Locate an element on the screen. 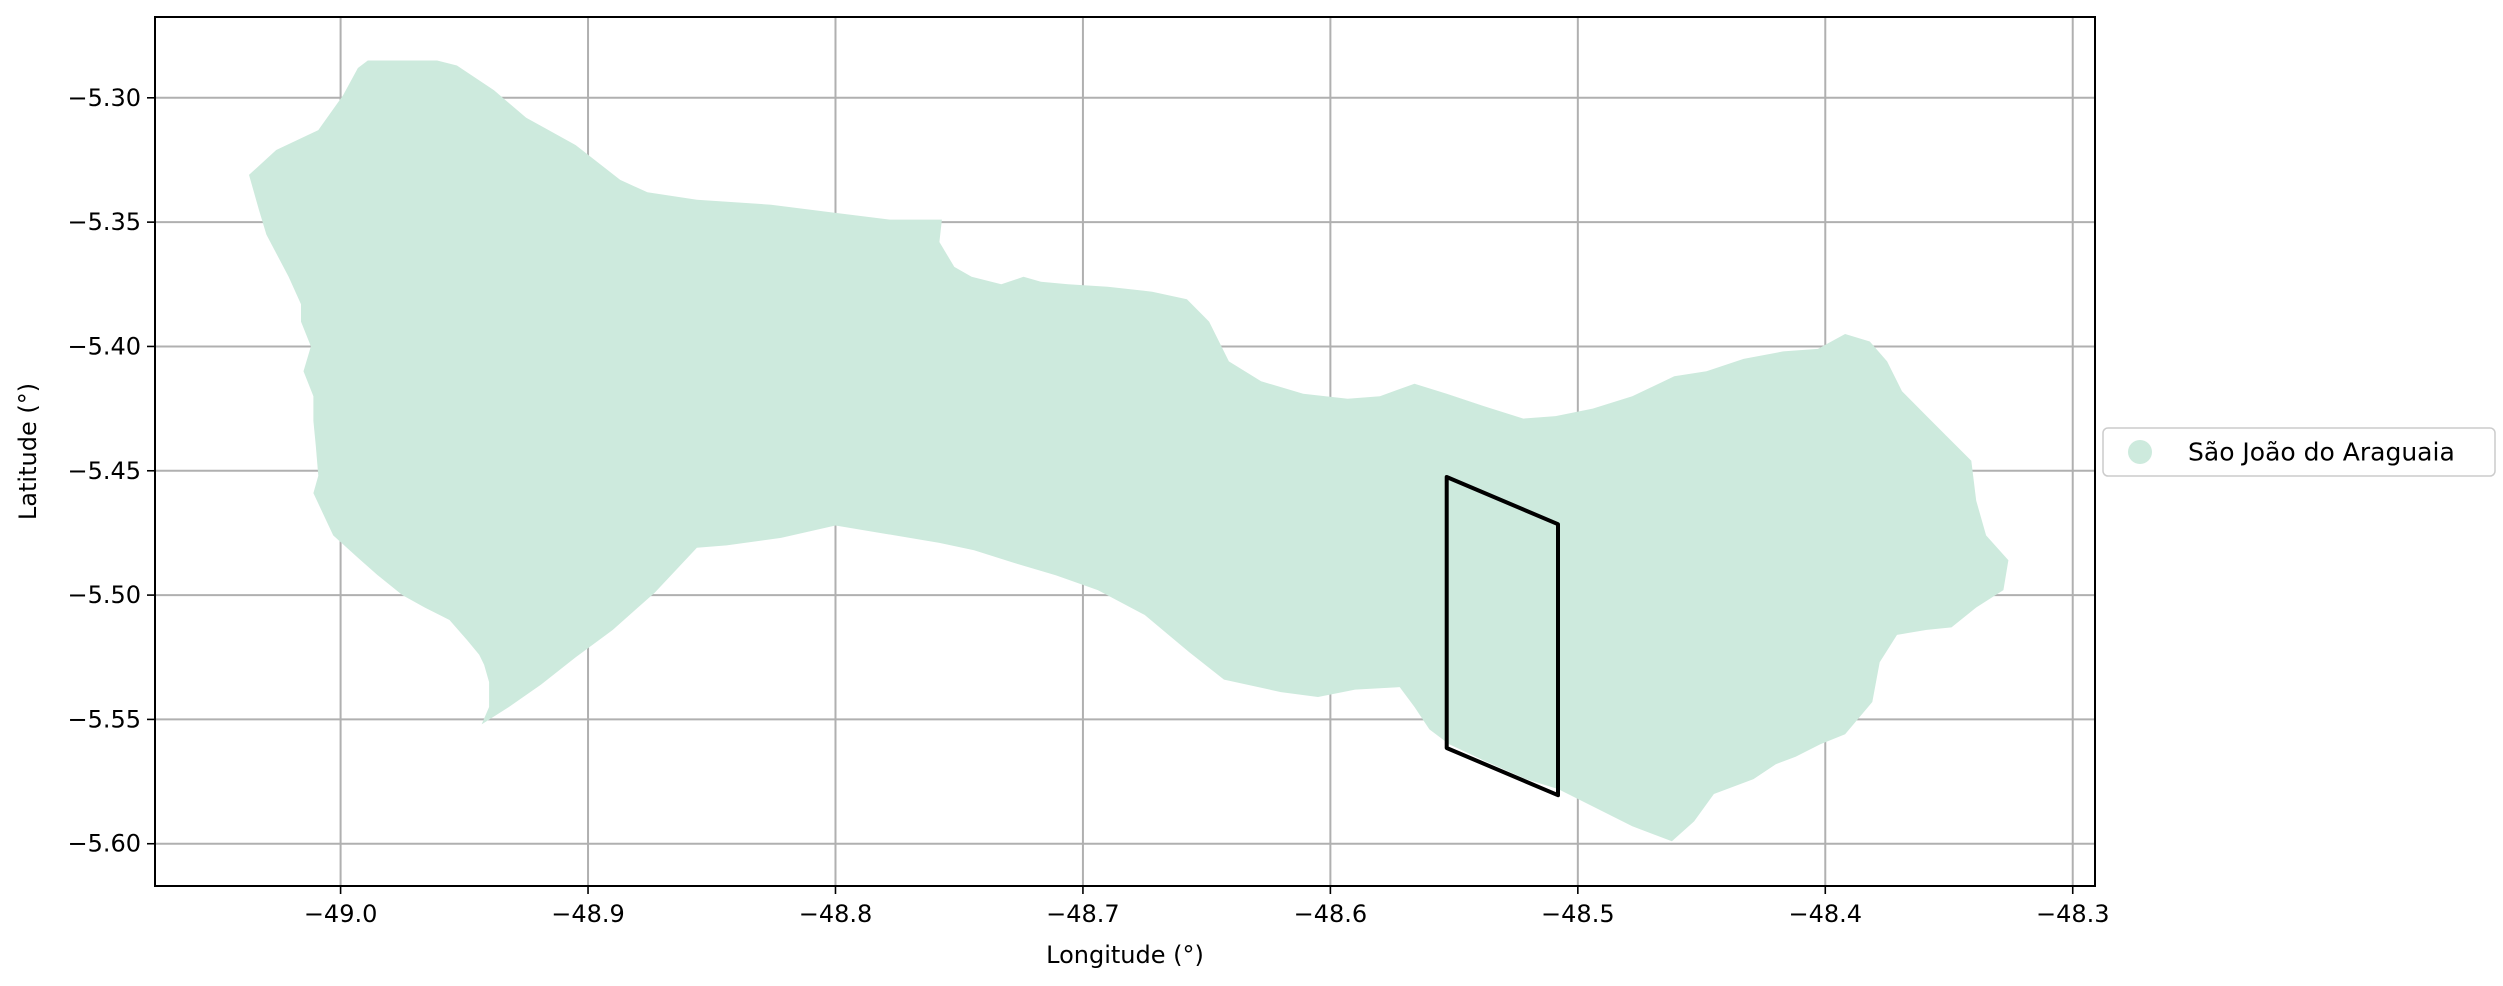 This screenshot has width=2503, height=986. boundary-outline is located at coordinates (1502, 636).